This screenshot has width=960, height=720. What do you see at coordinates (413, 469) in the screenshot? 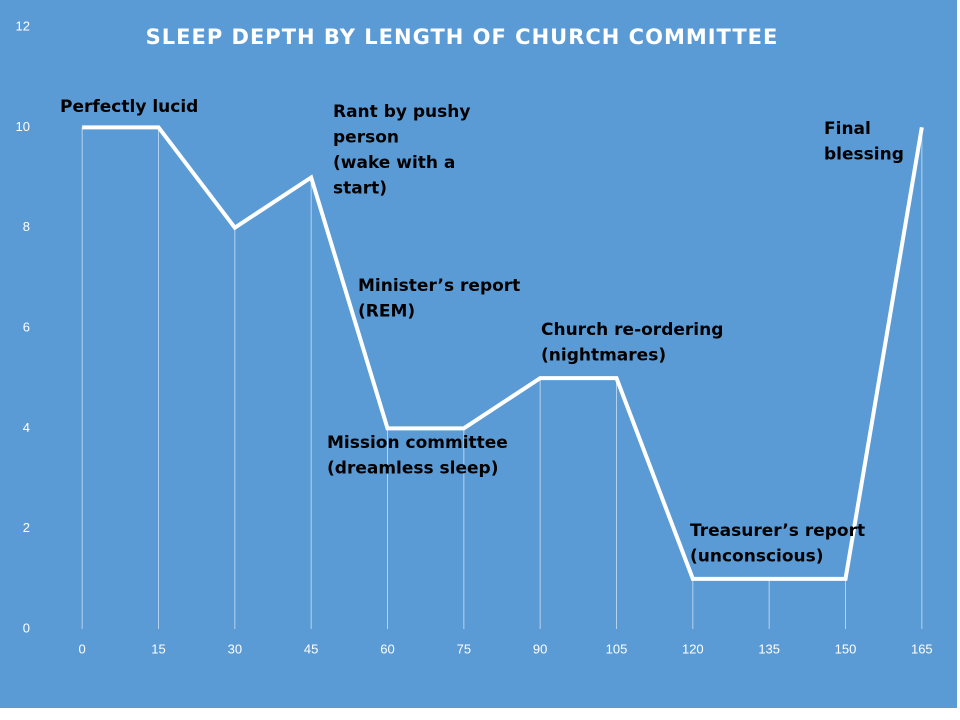
I see `annotation: (dreamless sleep)` at bounding box center [413, 469].